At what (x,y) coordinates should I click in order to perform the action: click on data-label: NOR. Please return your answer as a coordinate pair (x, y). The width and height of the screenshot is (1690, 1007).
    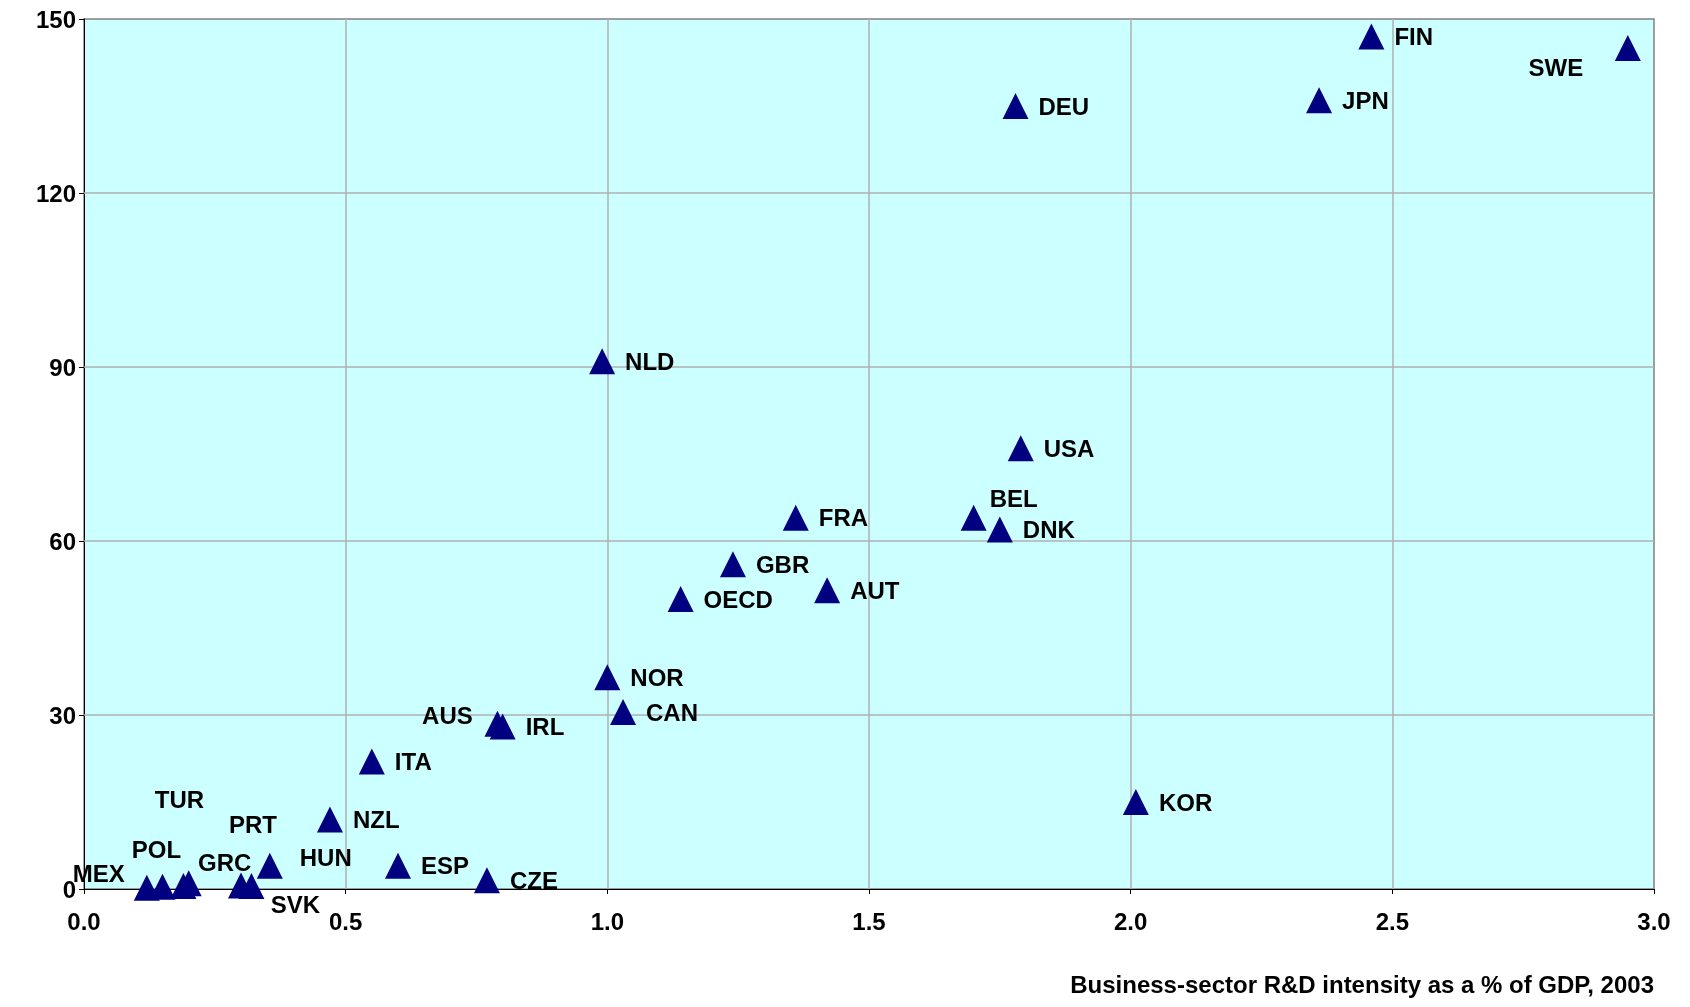
    Looking at the image, I should click on (657, 677).